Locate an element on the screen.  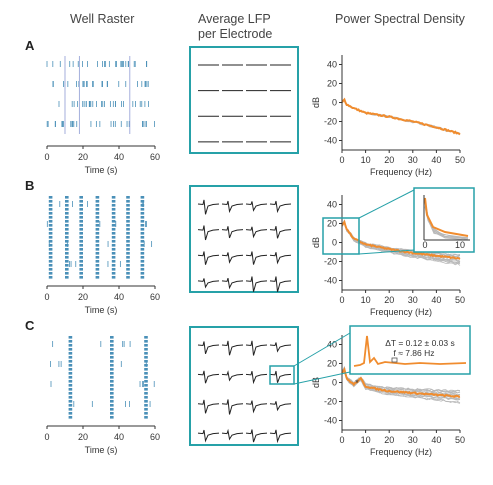
psd-xtick-label: 20 is located at coordinates (389, 300).